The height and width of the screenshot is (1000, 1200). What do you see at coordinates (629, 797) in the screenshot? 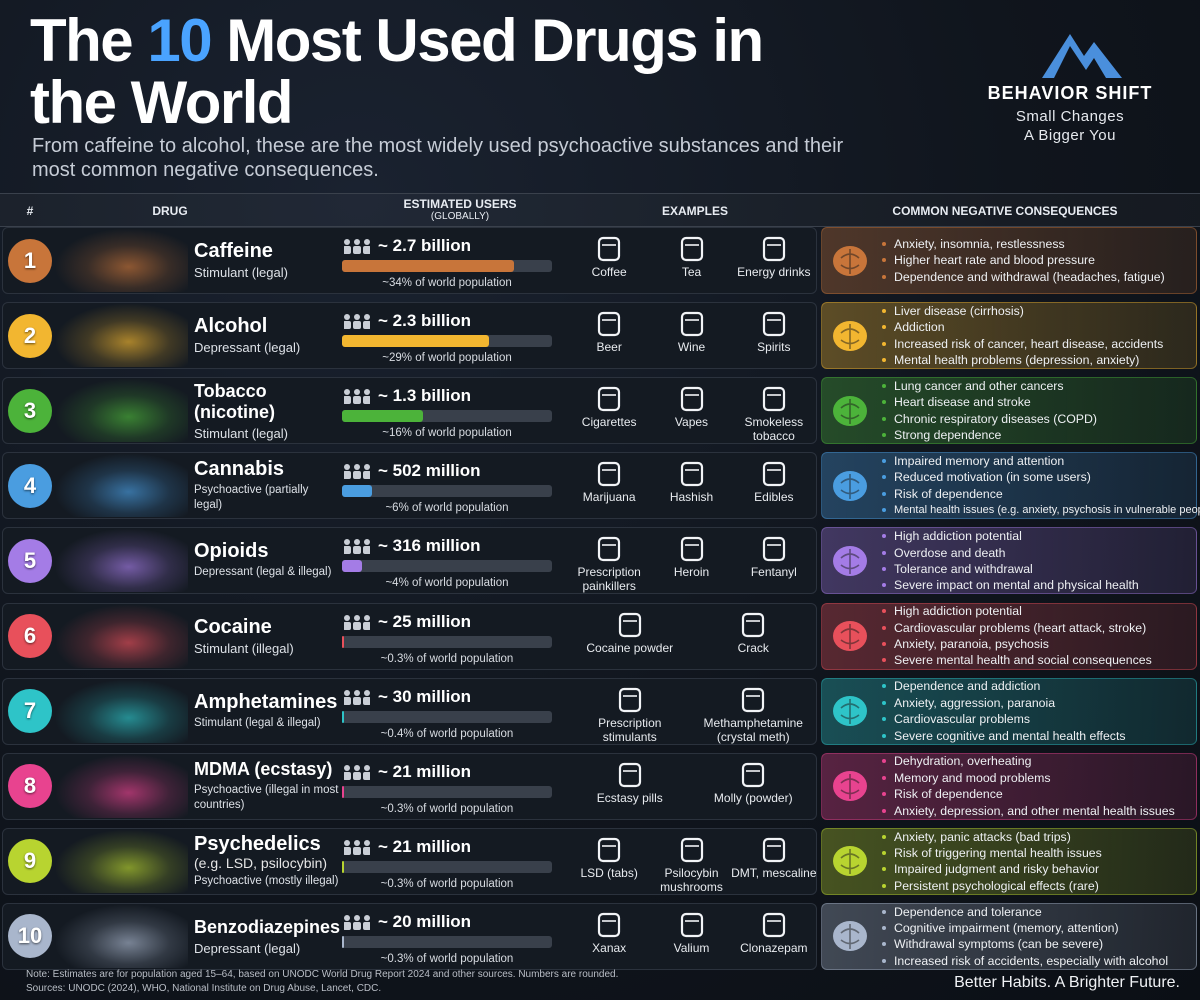
I see `example-label: Ecstasy pills` at bounding box center [629, 797].